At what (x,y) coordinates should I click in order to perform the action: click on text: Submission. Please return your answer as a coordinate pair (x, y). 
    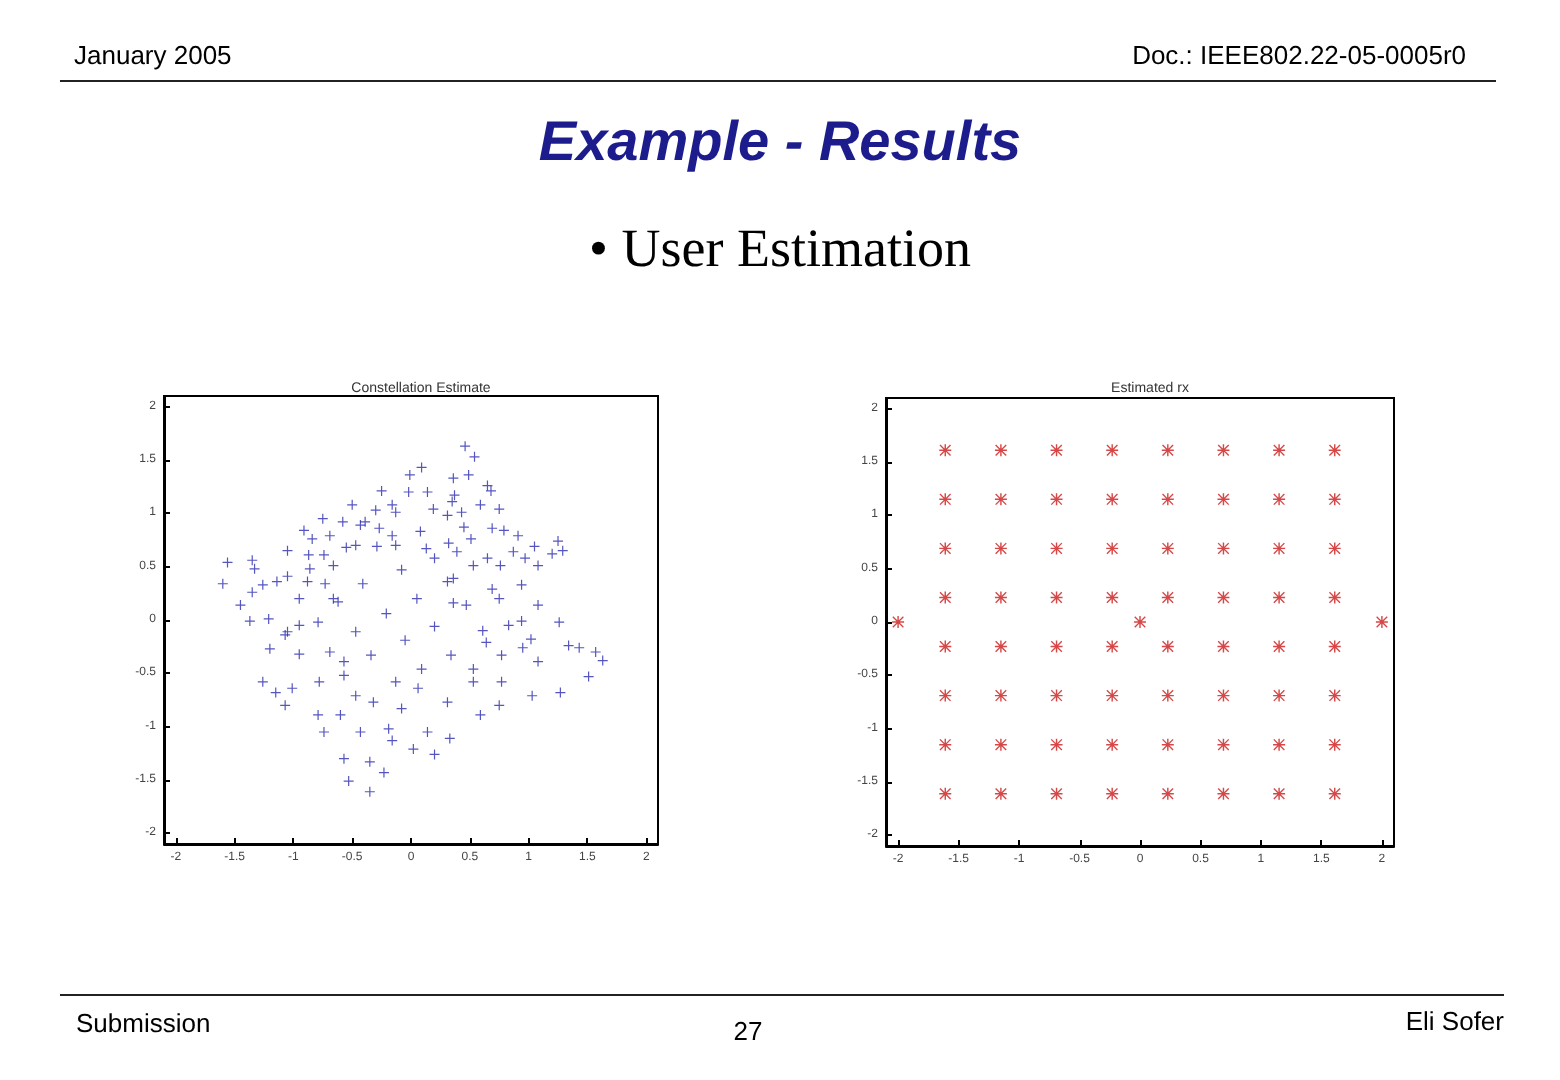
    Looking at the image, I should click on (143, 1023).